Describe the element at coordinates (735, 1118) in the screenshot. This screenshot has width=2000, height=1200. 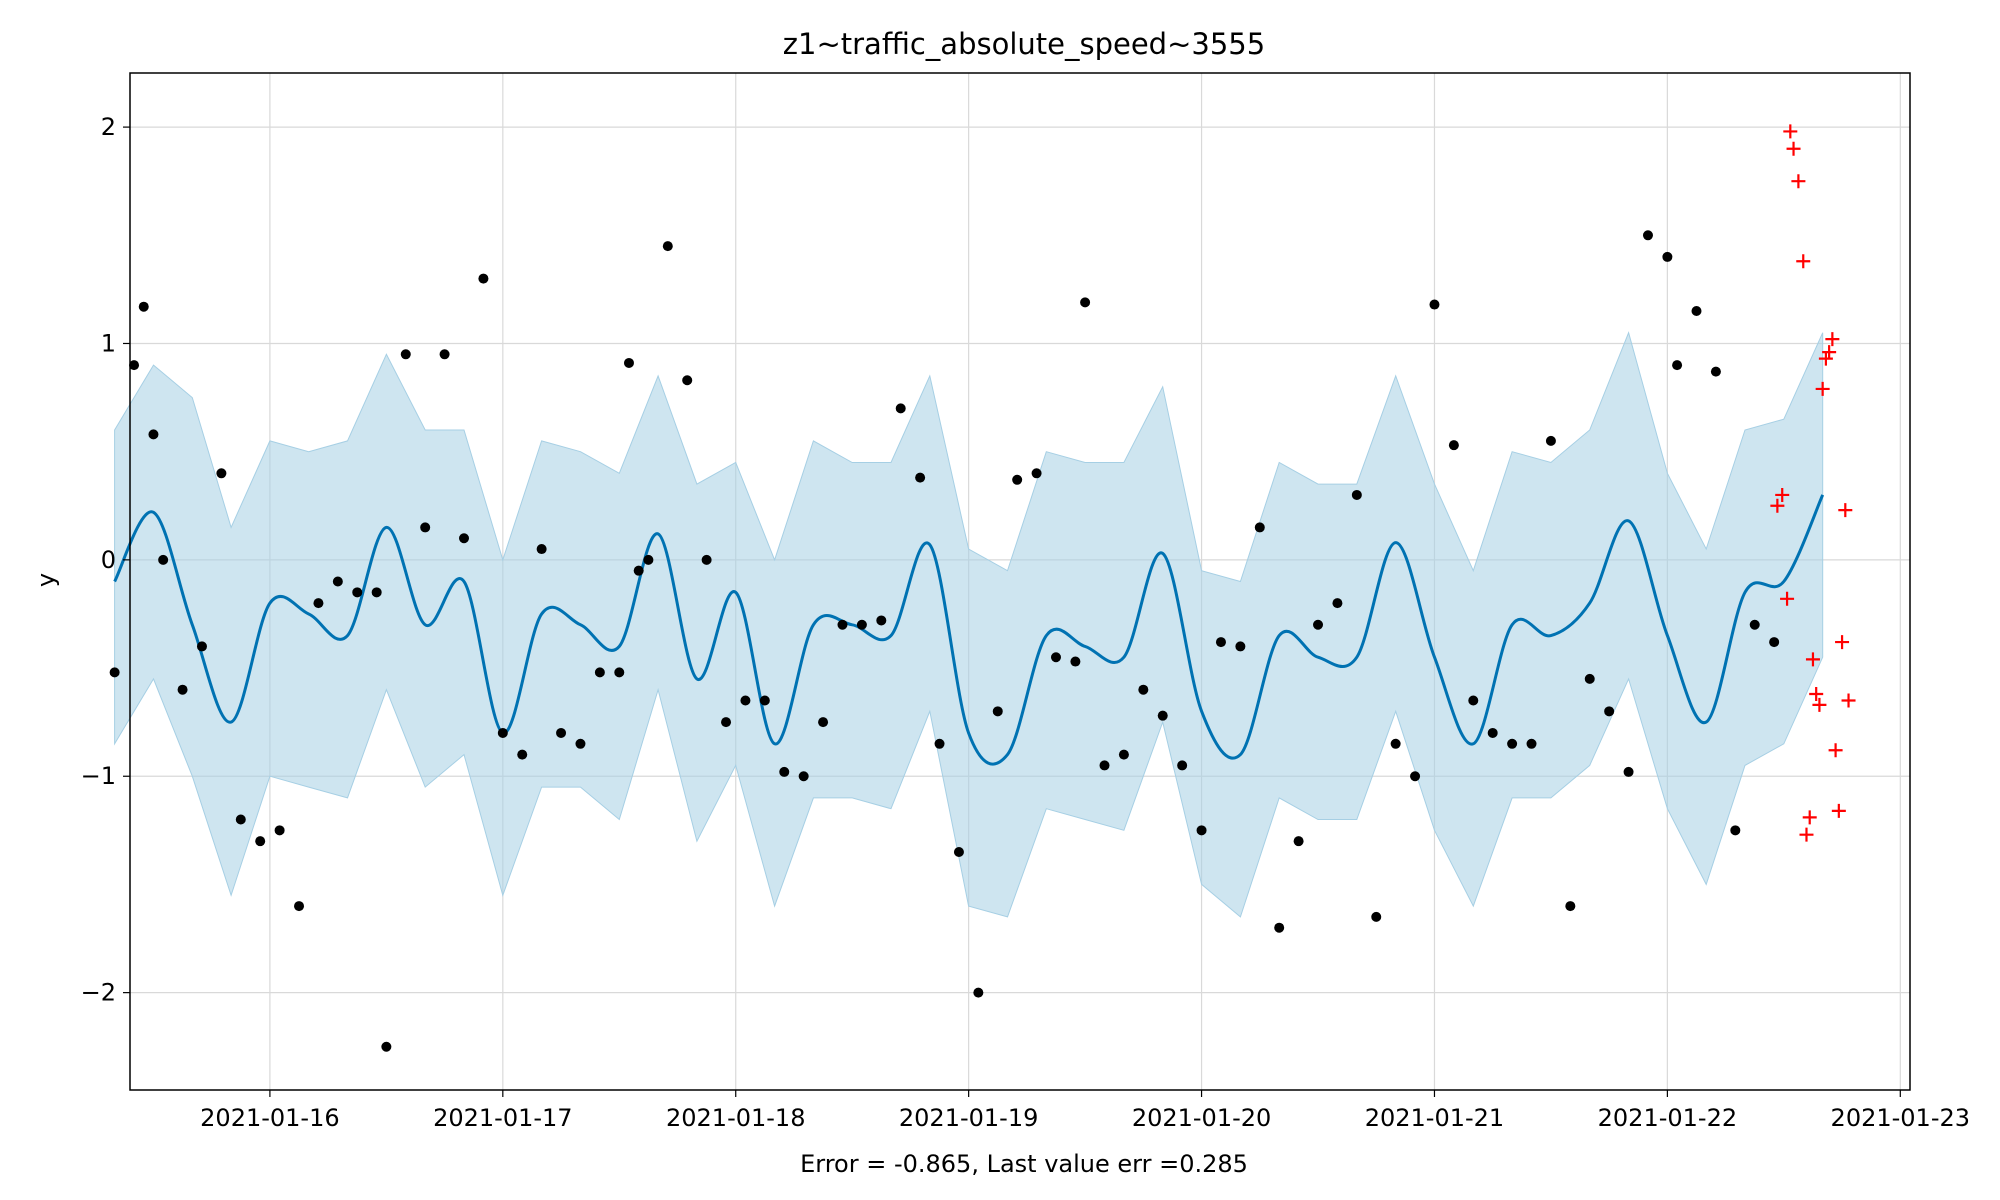
I see `x-tick-label: 2021-01-18` at that location.